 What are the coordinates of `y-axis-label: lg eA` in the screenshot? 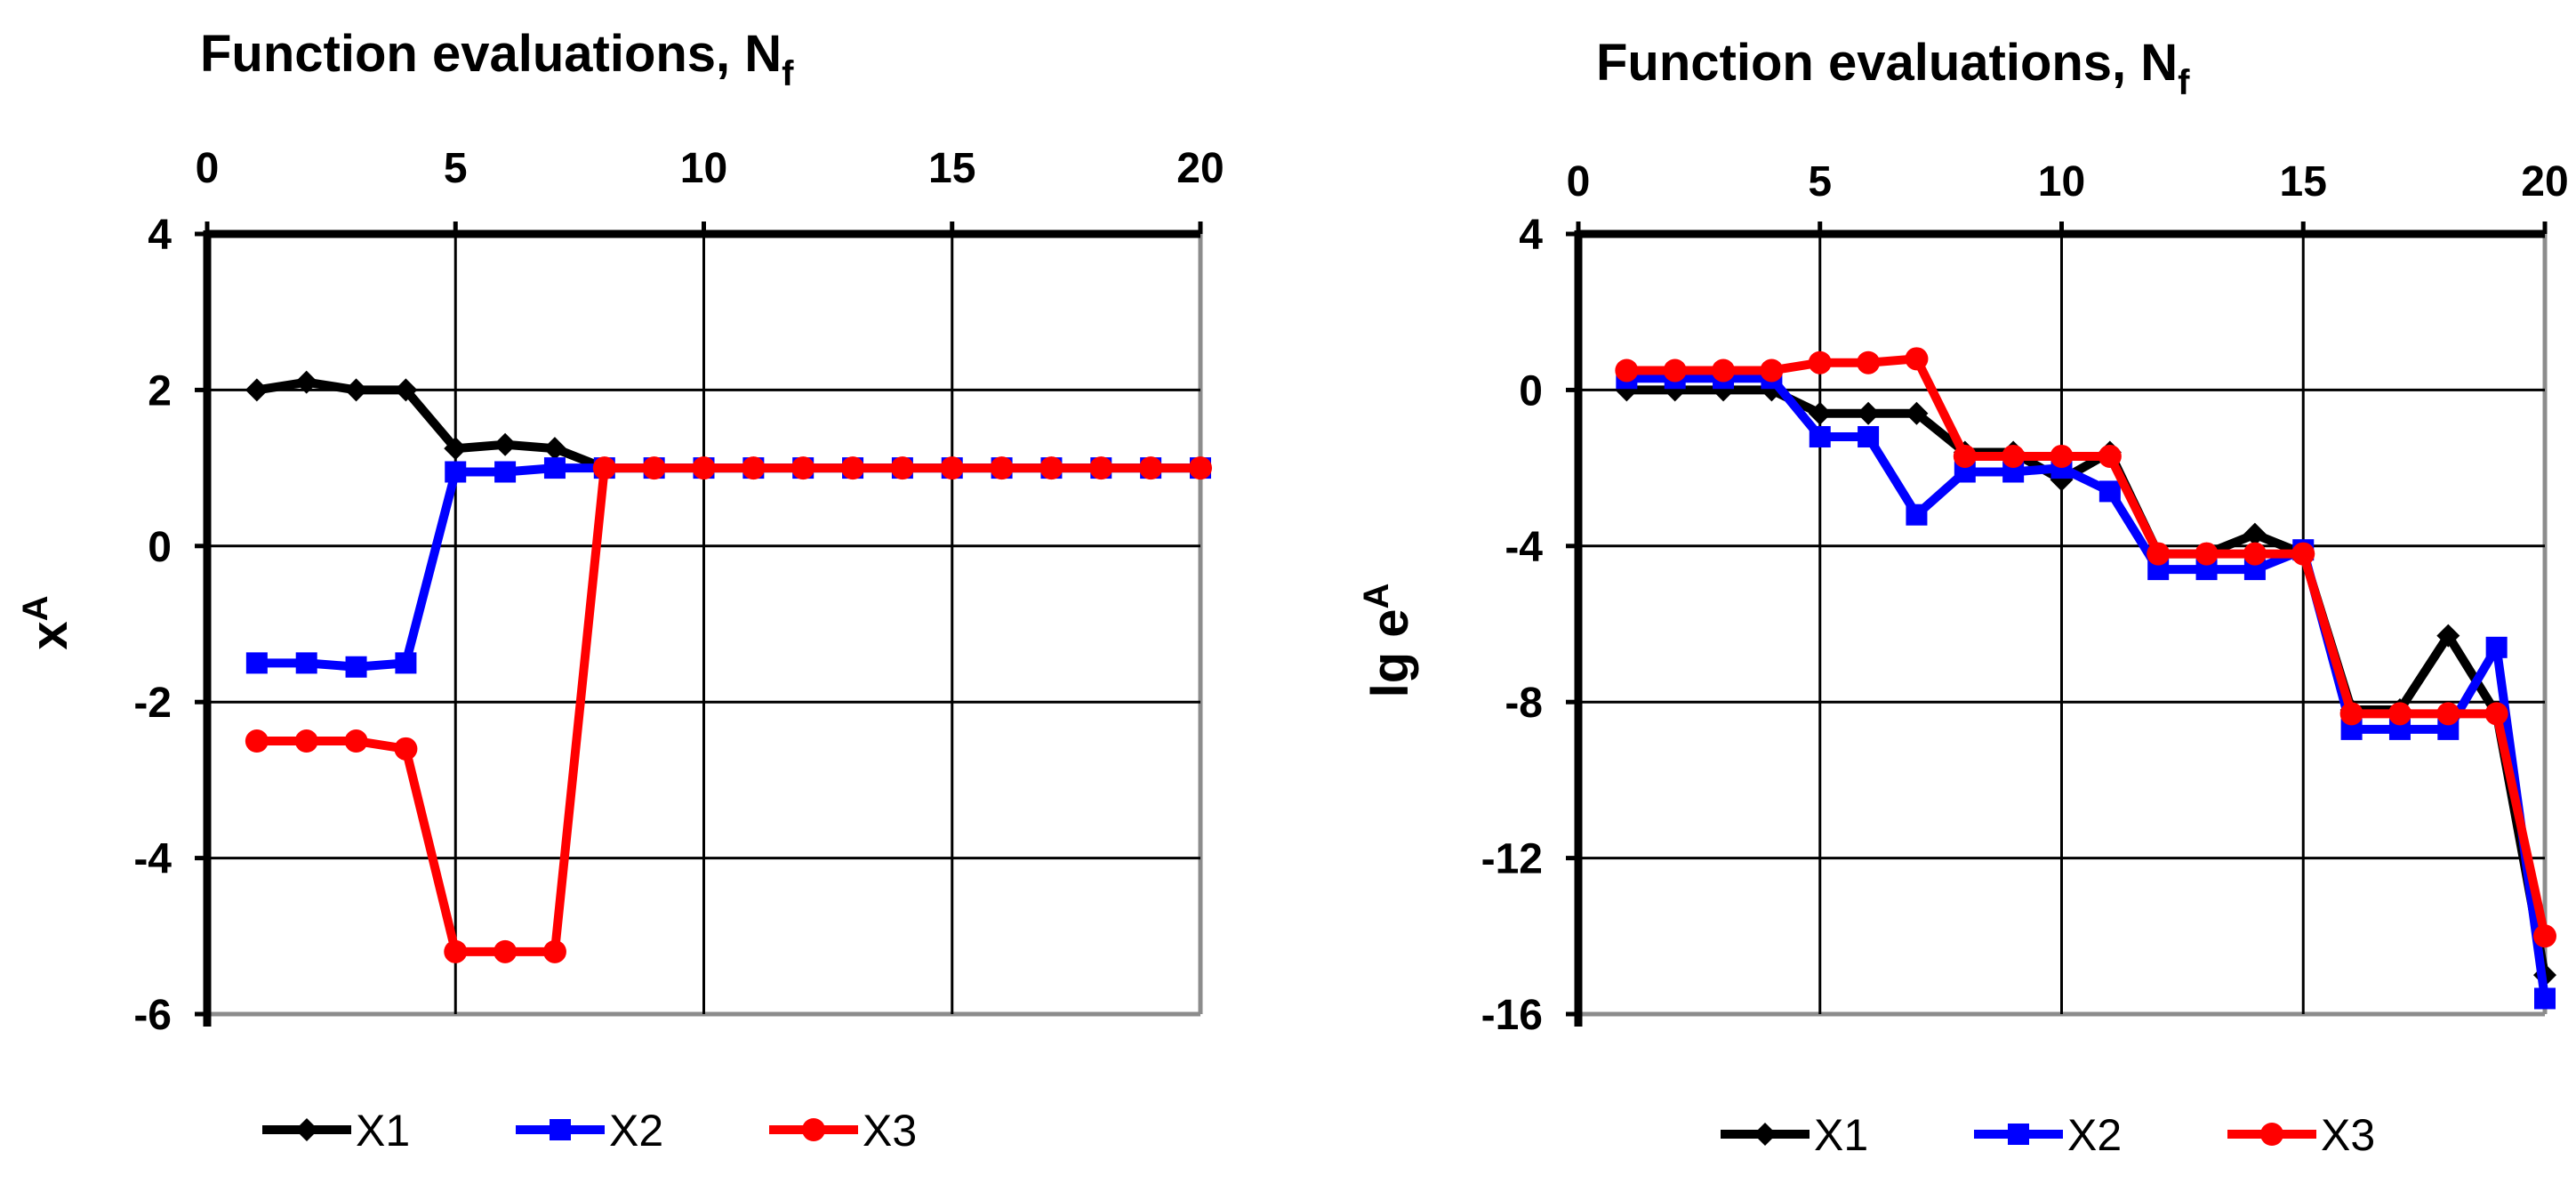 It's located at (1388, 641).